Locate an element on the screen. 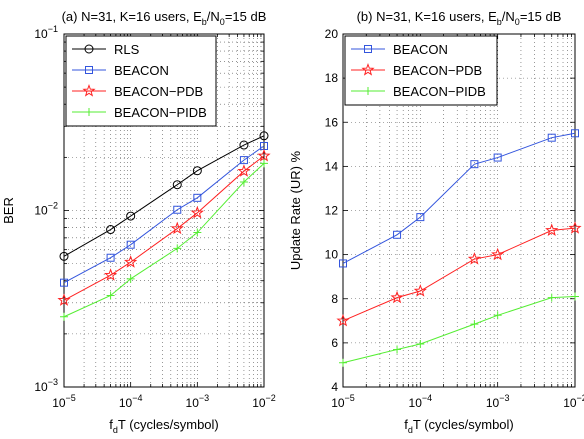  legend: BEACON BEACON−PDB BEACON−PIDB is located at coordinates (421, 70).